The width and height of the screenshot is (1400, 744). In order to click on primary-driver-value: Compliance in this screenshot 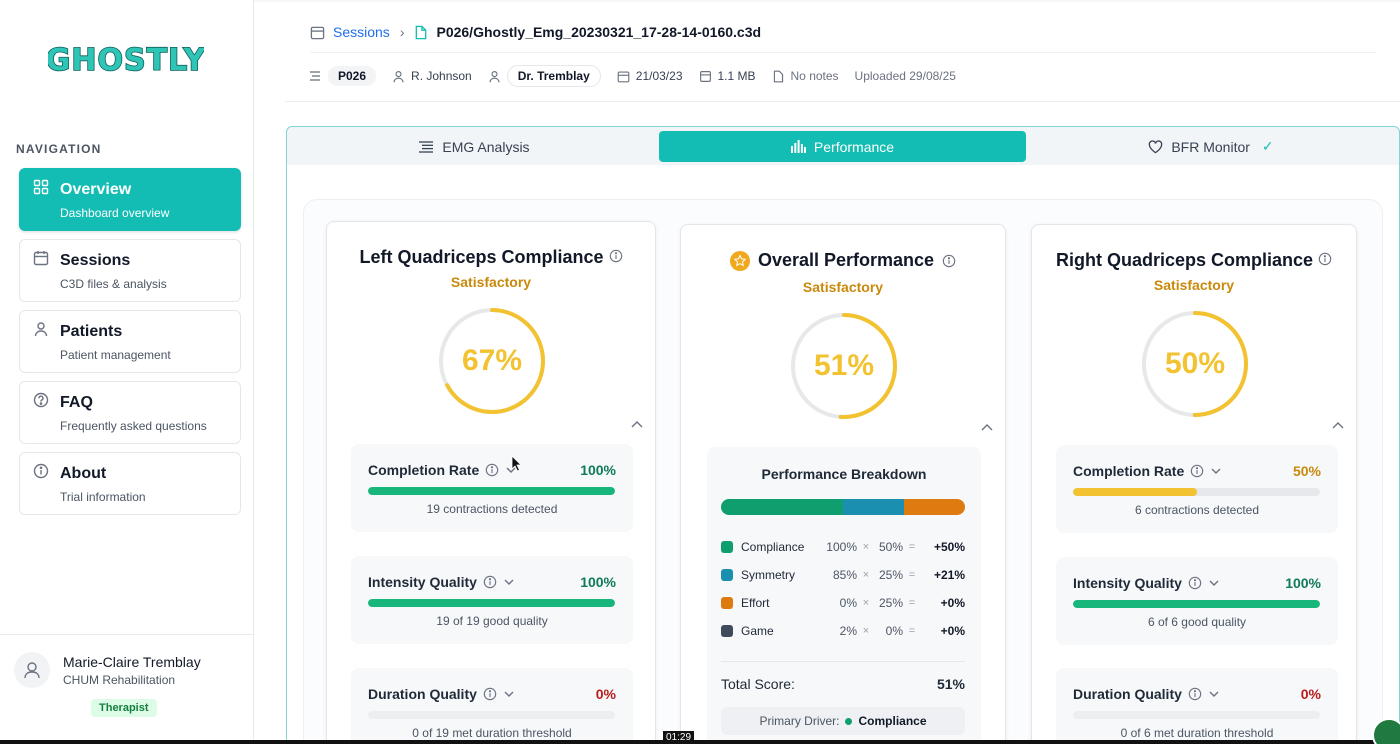, I will do `click(892, 721)`.